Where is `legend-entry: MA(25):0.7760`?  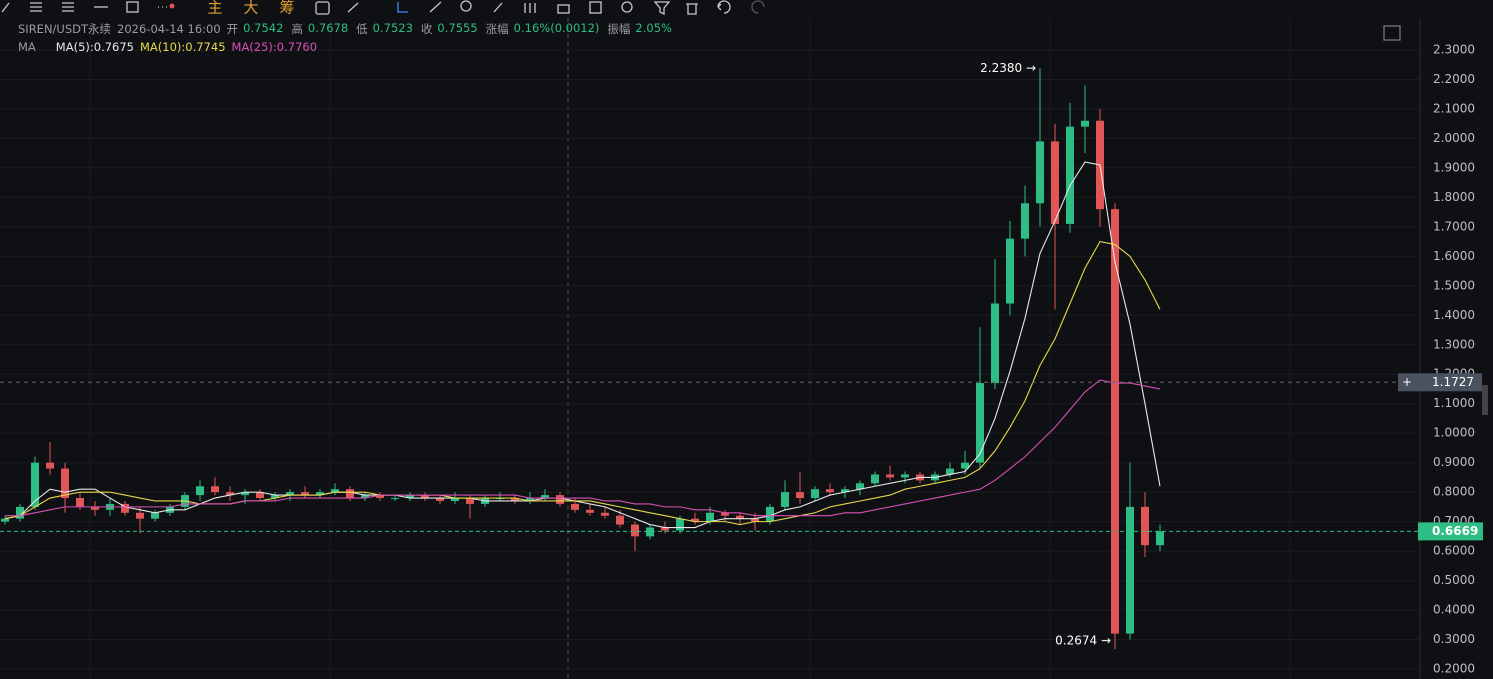 legend-entry: MA(25):0.7760 is located at coordinates (274, 47).